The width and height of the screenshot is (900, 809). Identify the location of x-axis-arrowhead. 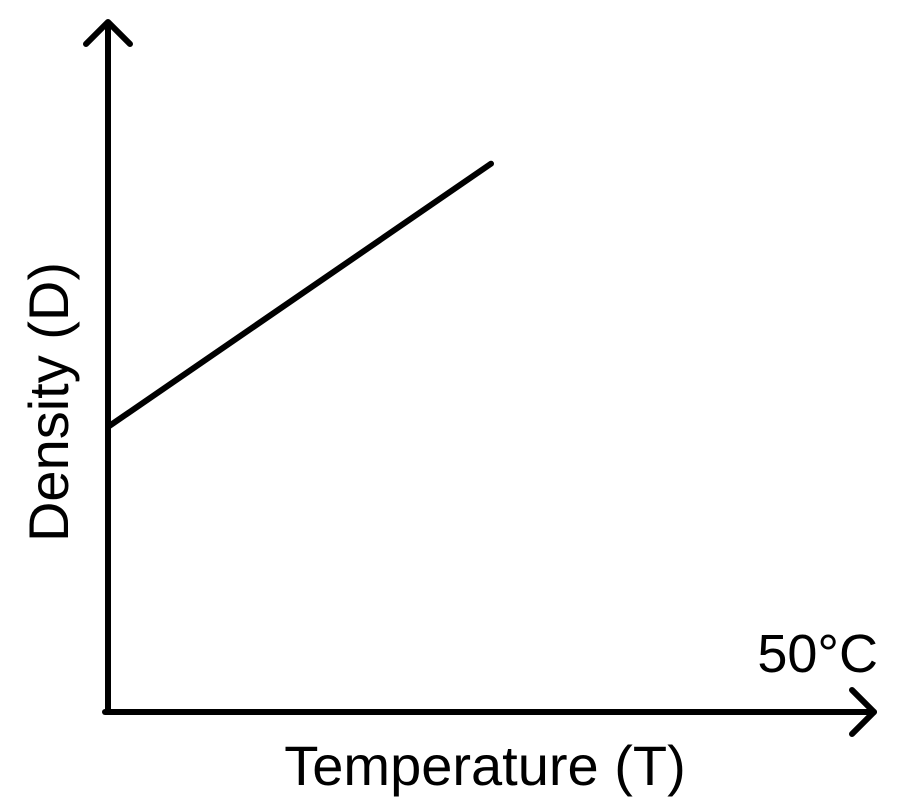
(863, 712).